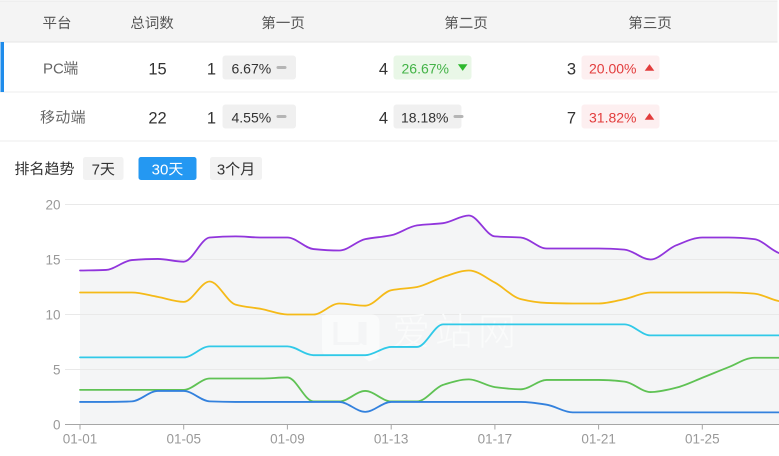 Image resolution: width=779 pixels, height=456 pixels. I want to click on svg-text: 31.82%, so click(612, 117).